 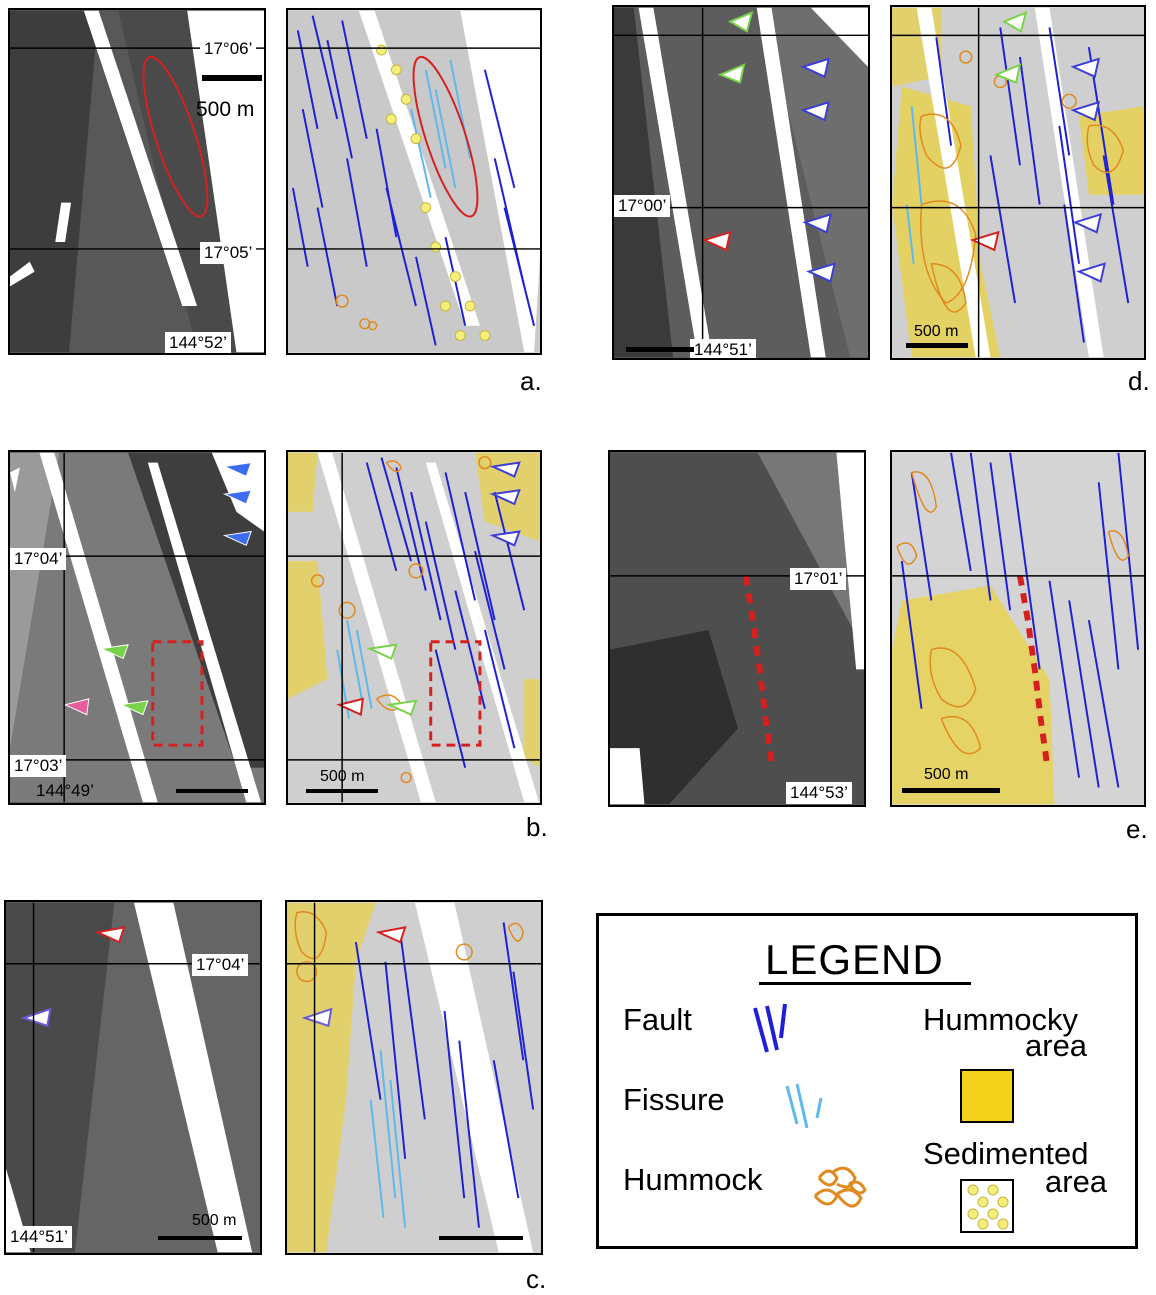 I want to click on panel-a-sonar-image, so click(x=137, y=181).